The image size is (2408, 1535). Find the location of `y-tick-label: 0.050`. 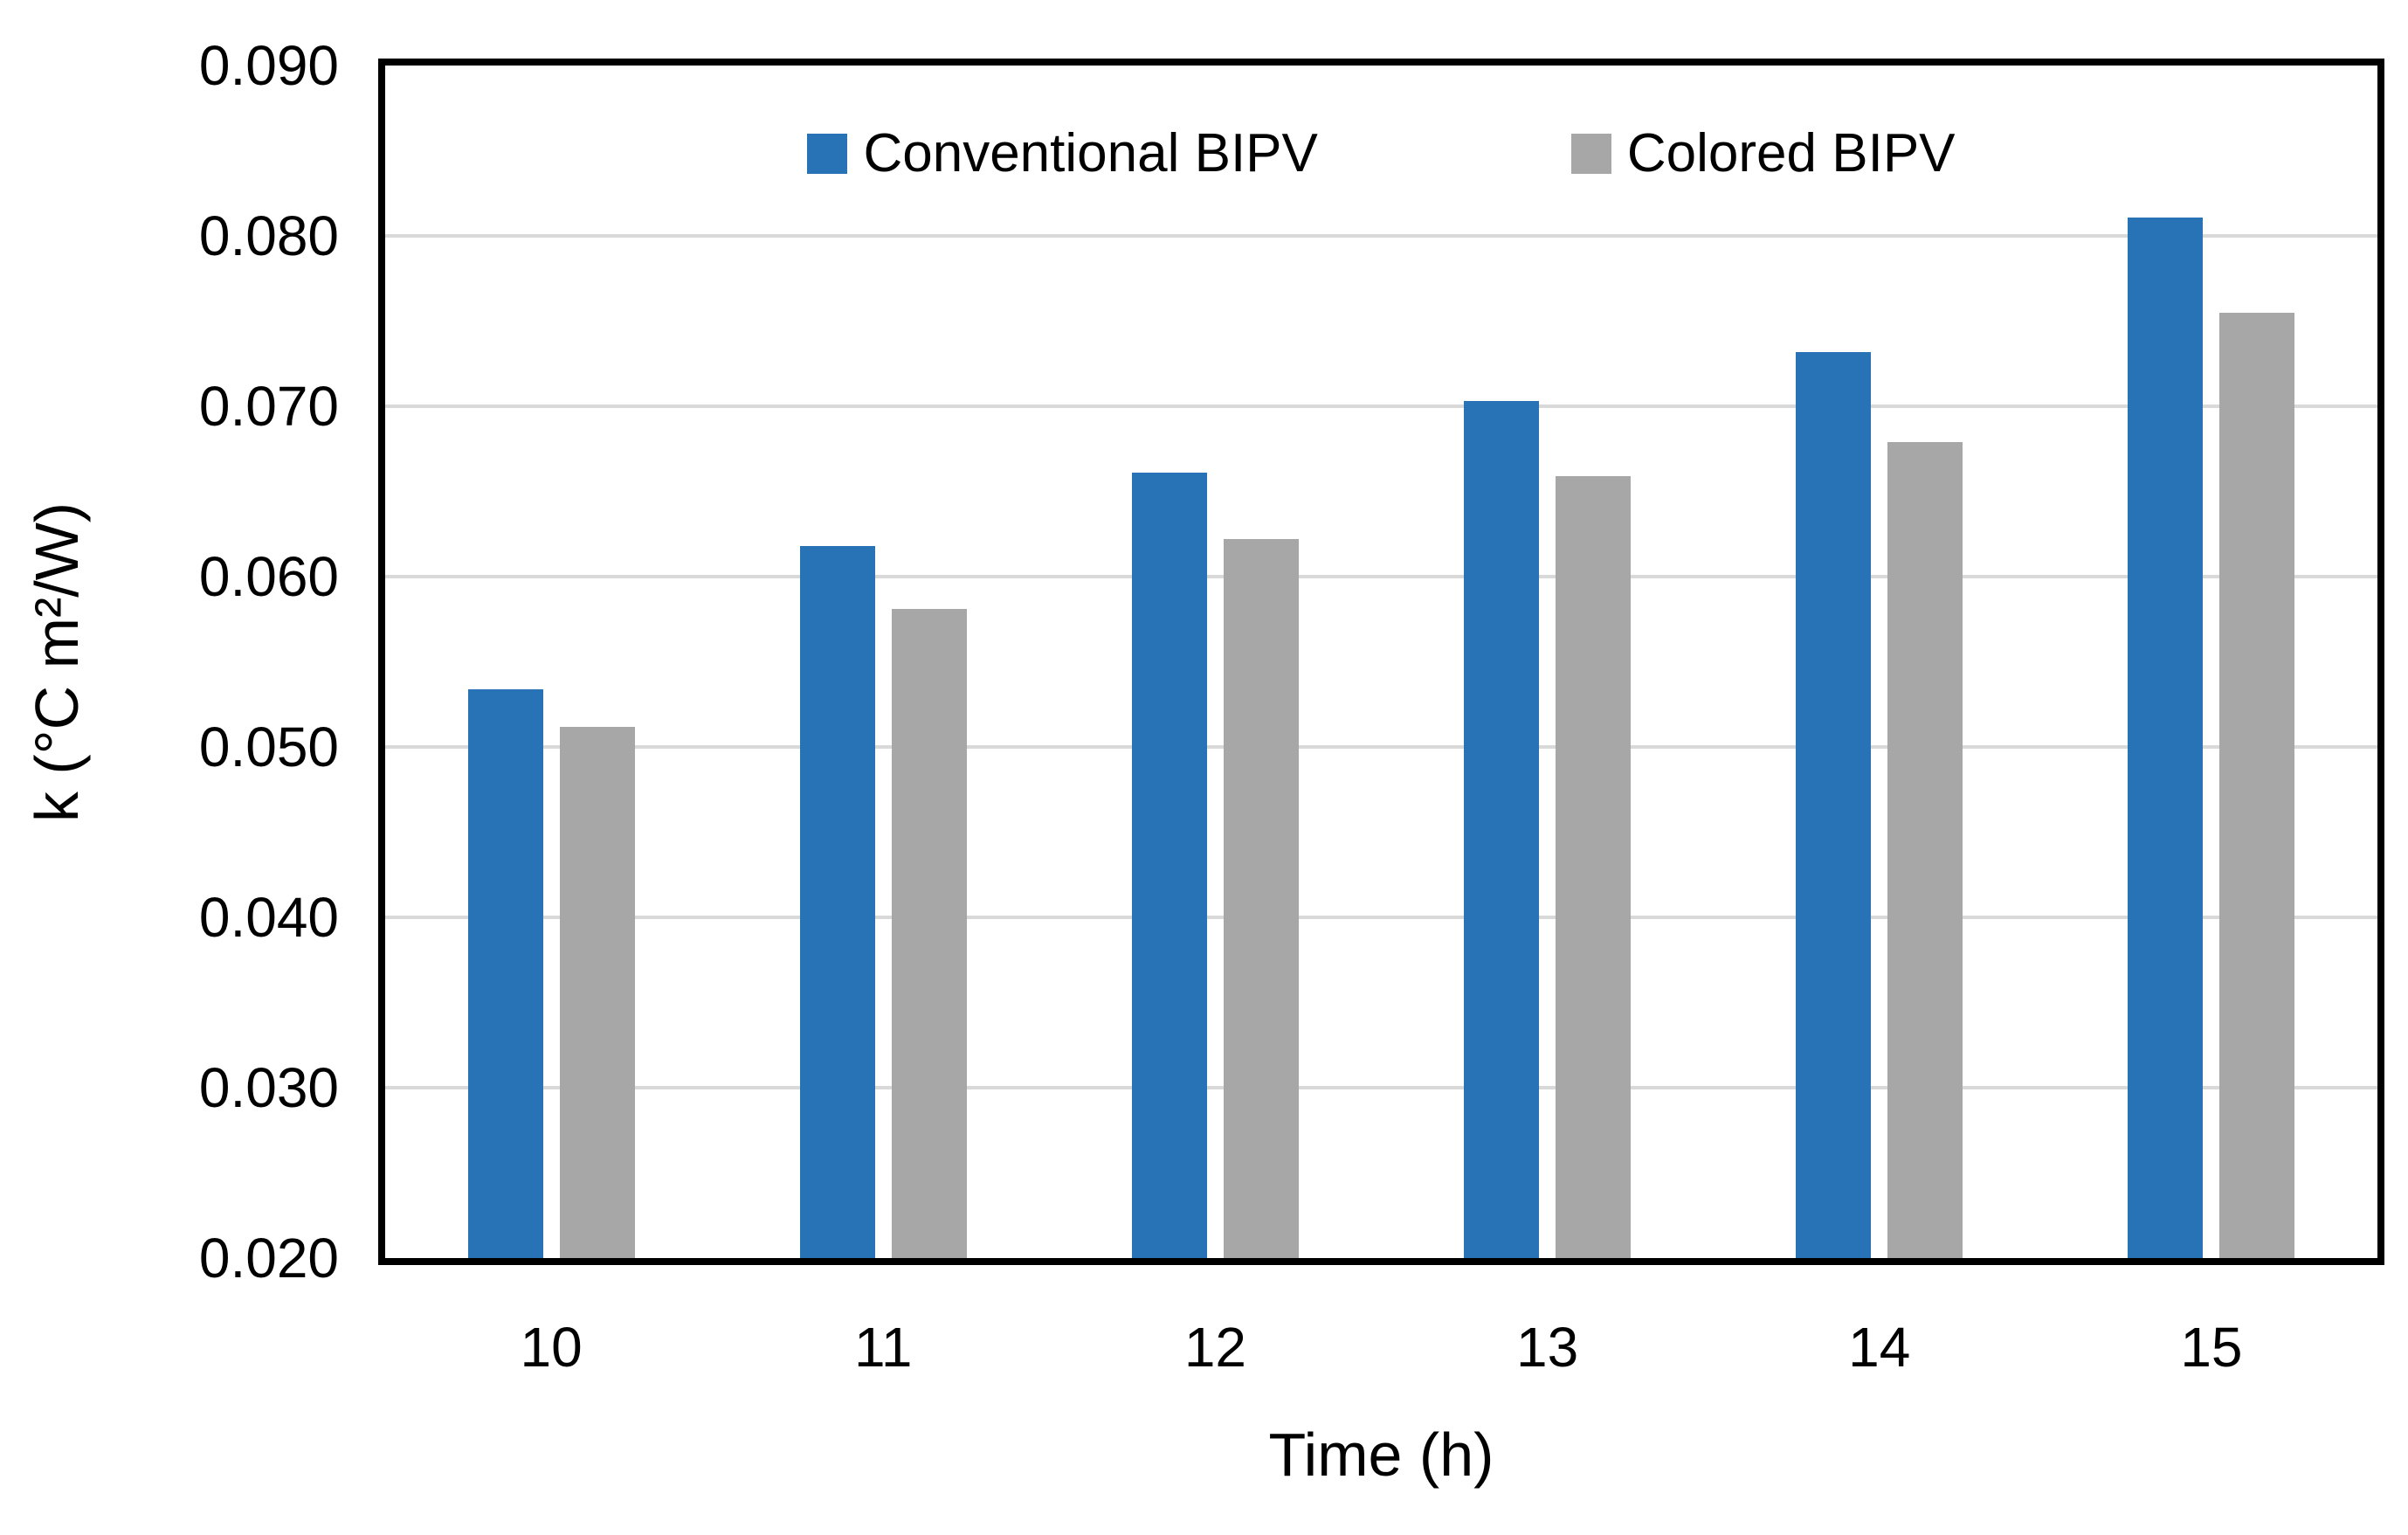

y-tick-label: 0.050 is located at coordinates (268, 747).